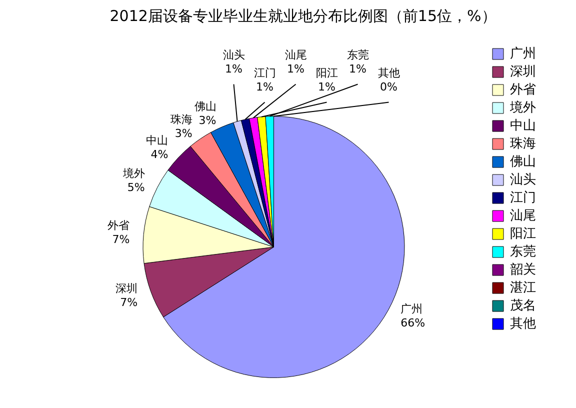 Image resolution: width=576 pixels, height=408 pixels. Describe the element at coordinates (136, 187) in the screenshot. I see `data-label: 5%` at that location.